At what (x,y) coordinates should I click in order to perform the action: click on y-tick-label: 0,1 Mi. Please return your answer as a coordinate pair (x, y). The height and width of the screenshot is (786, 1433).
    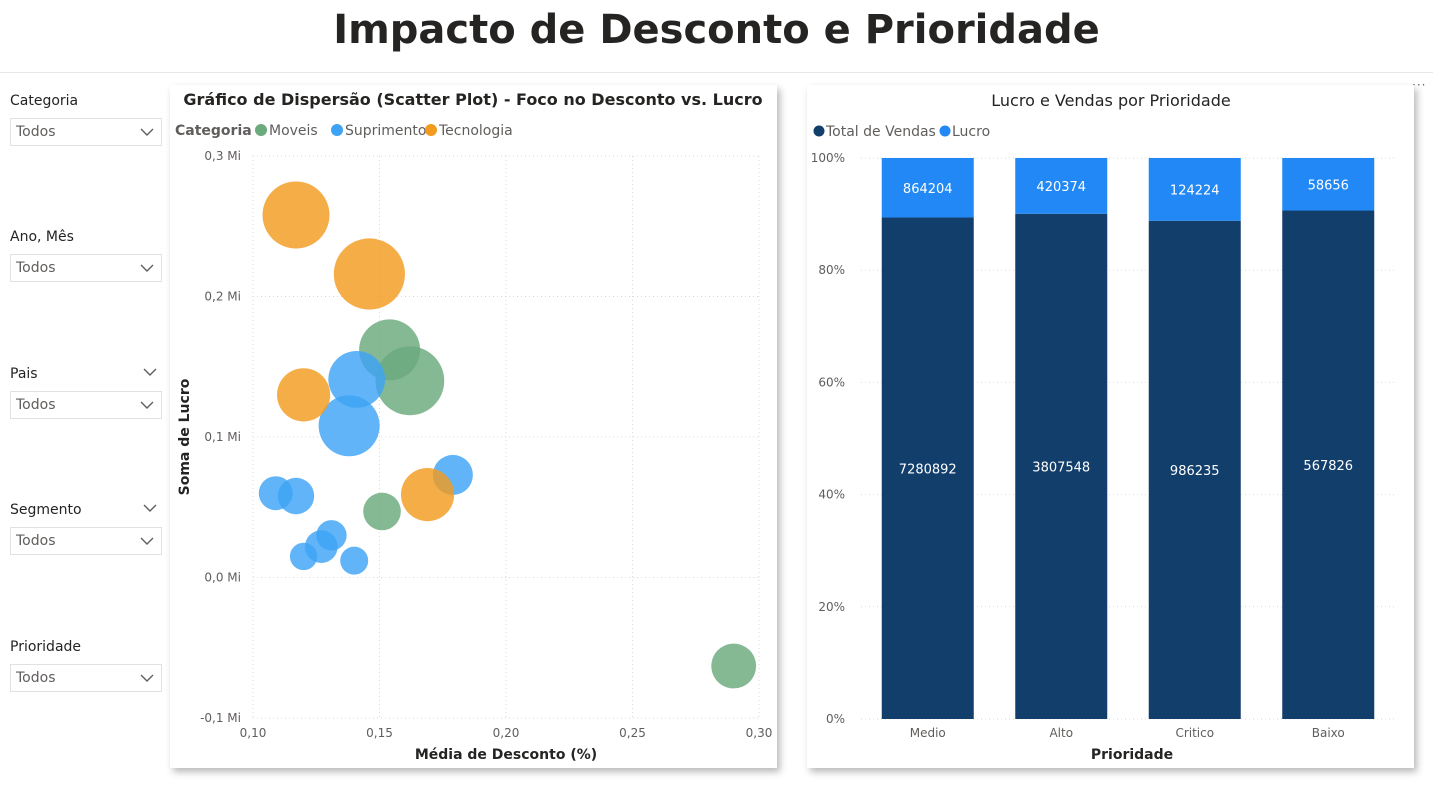
    Looking at the image, I should click on (222, 437).